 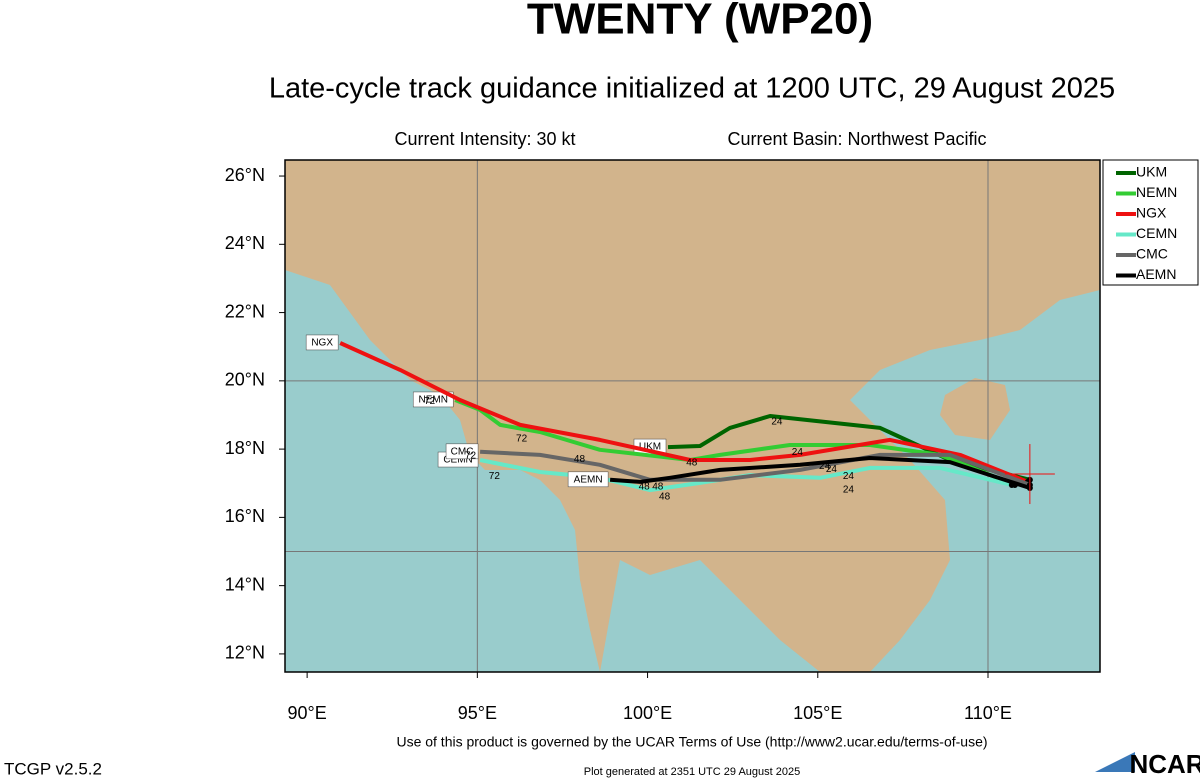 What do you see at coordinates (856, 139) in the screenshot?
I see `basin: Current Basin: Northwest Pacific` at bounding box center [856, 139].